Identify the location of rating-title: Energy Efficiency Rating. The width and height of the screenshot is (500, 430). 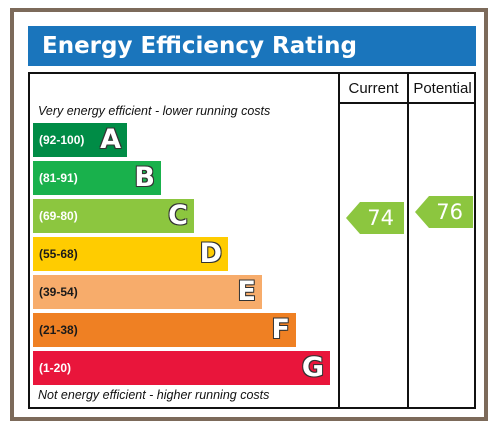
(252, 46).